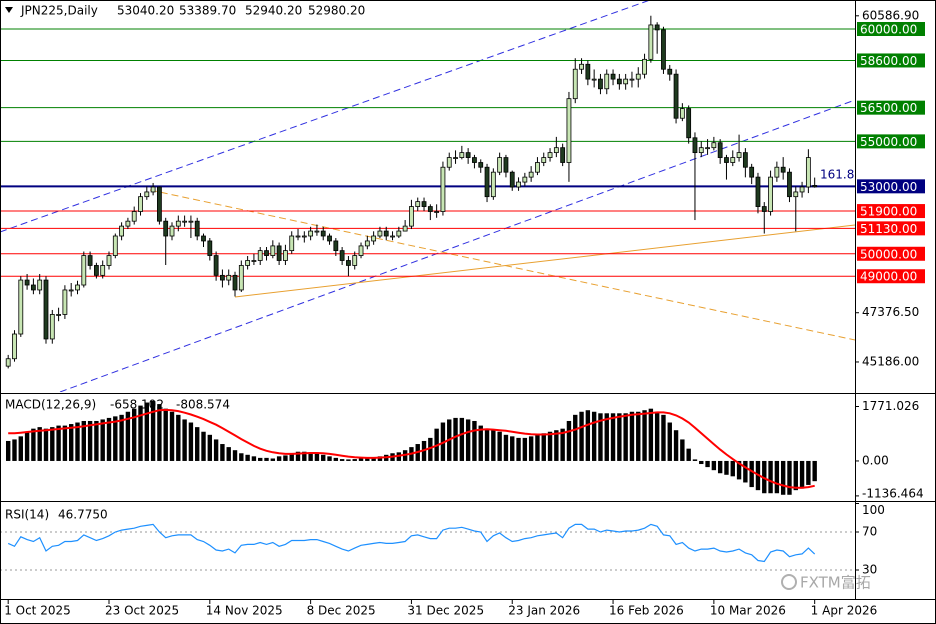  I want to click on rsi-panel, so click(427, 547).